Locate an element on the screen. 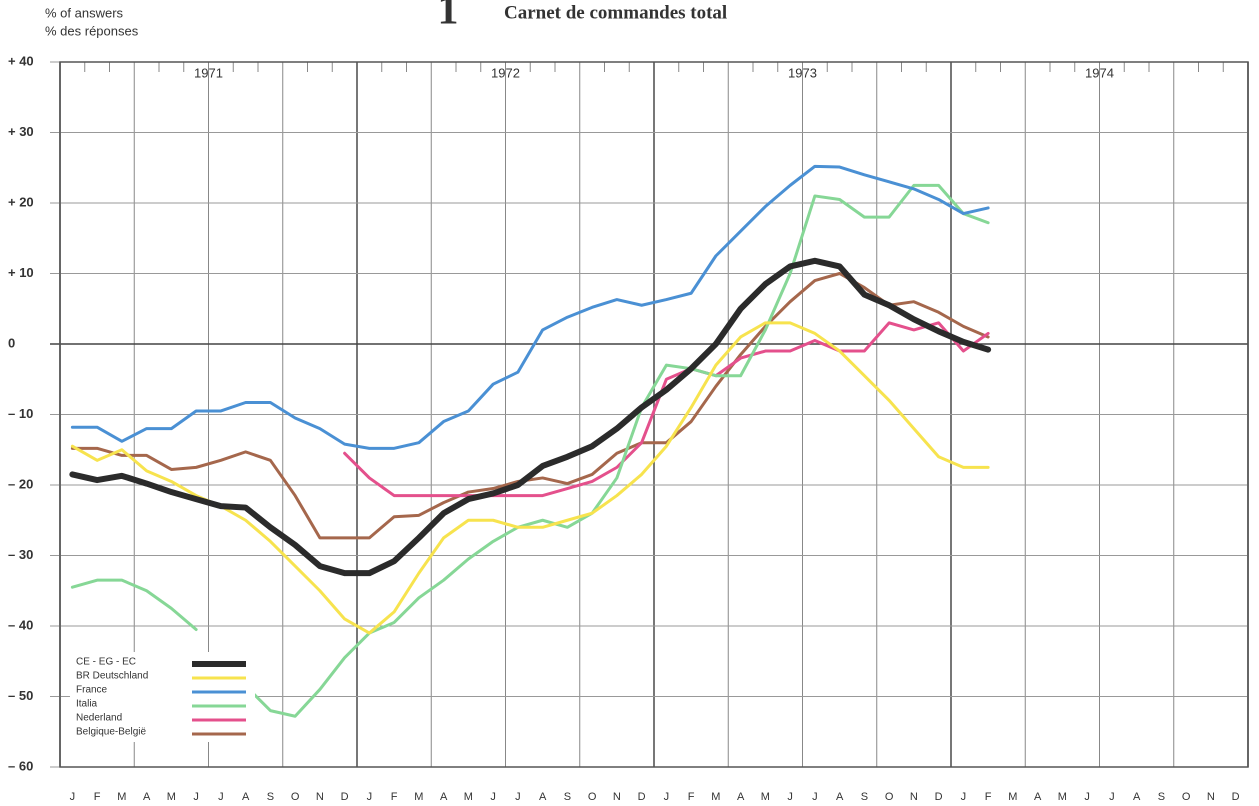 The image size is (1259, 806). legend-label: Belgique-België is located at coordinates (111, 732).